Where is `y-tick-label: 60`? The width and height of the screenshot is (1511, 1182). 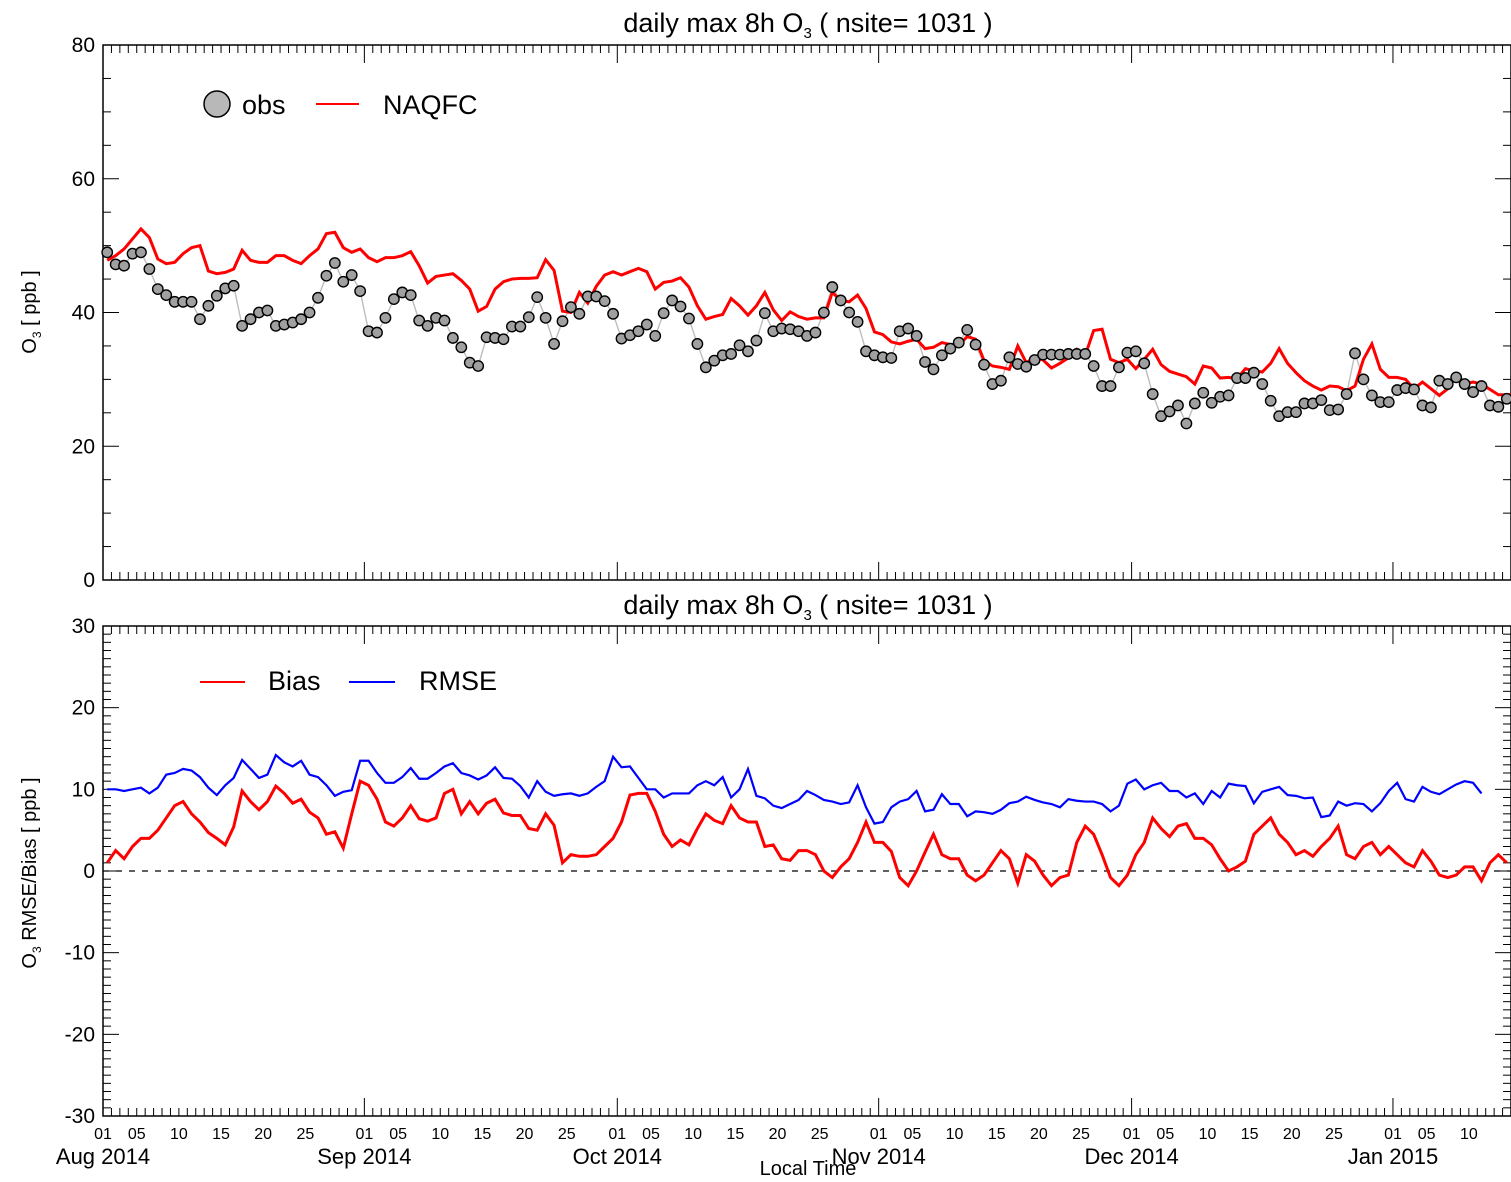 y-tick-label: 60 is located at coordinates (83, 179).